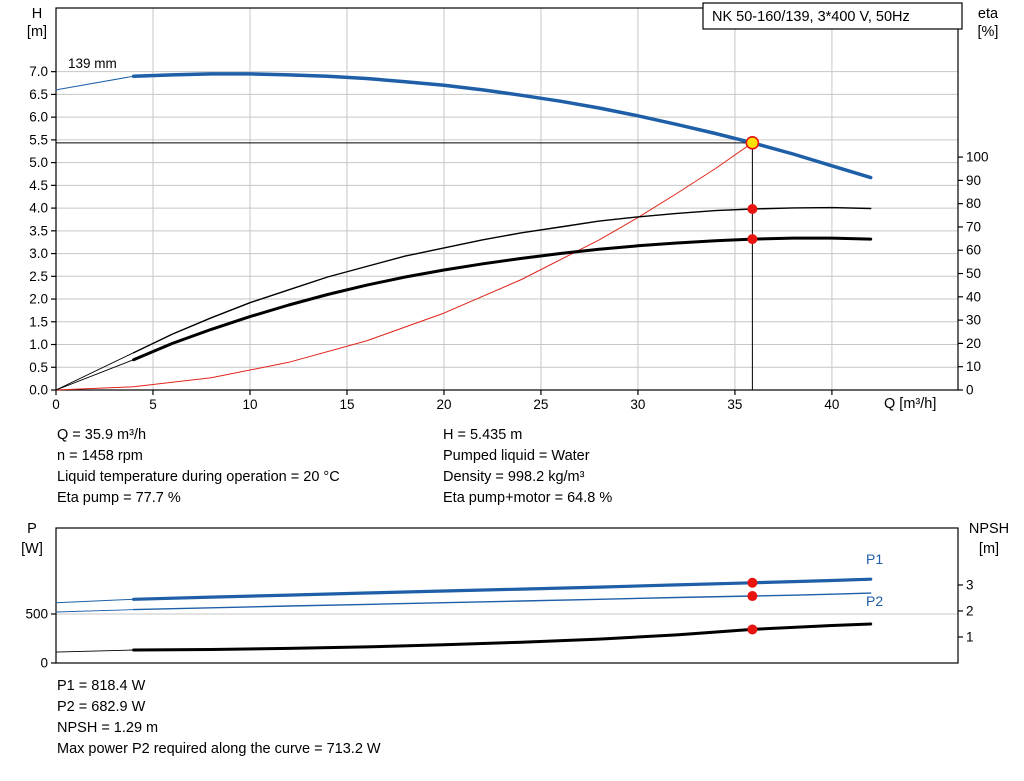 This screenshot has width=1024, height=781. I want to click on p1-curve, so click(502, 589).